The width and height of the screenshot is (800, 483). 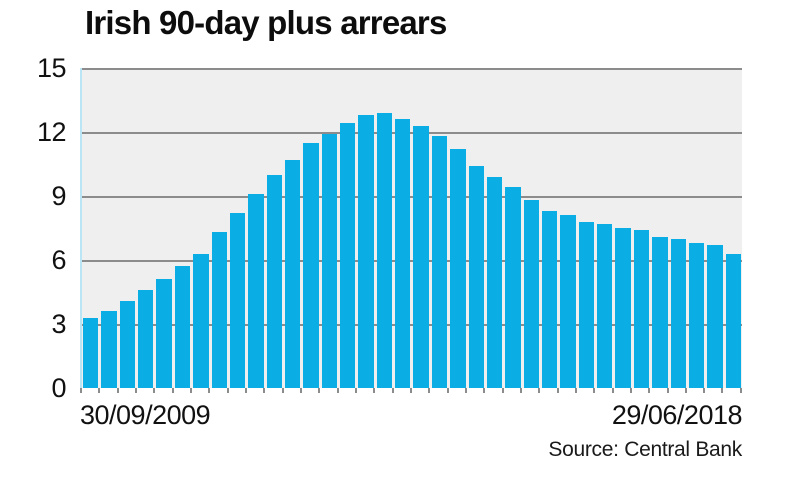 What do you see at coordinates (58, 388) in the screenshot?
I see `y-axis-label-0: 0` at bounding box center [58, 388].